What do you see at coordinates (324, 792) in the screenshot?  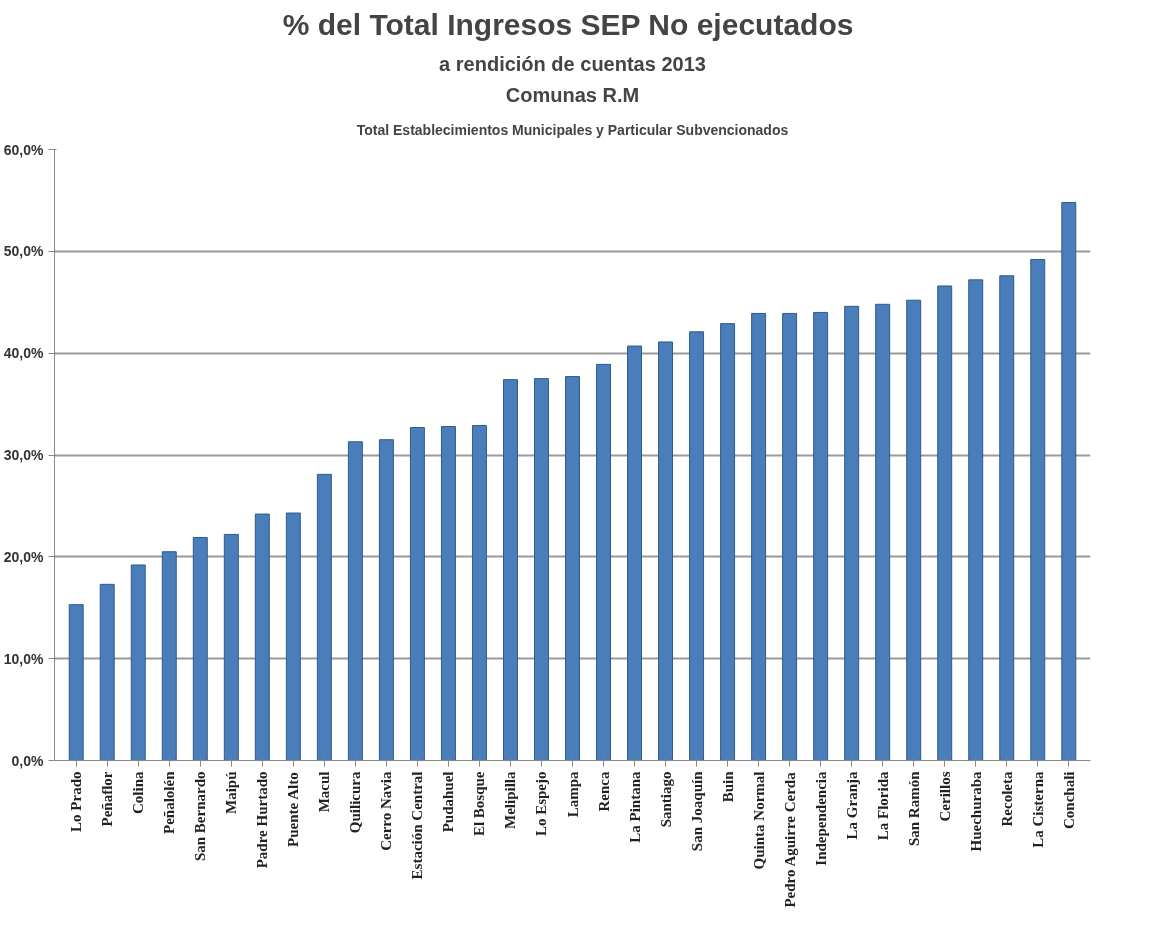 I see `x-tick-label: Macul` at bounding box center [324, 792].